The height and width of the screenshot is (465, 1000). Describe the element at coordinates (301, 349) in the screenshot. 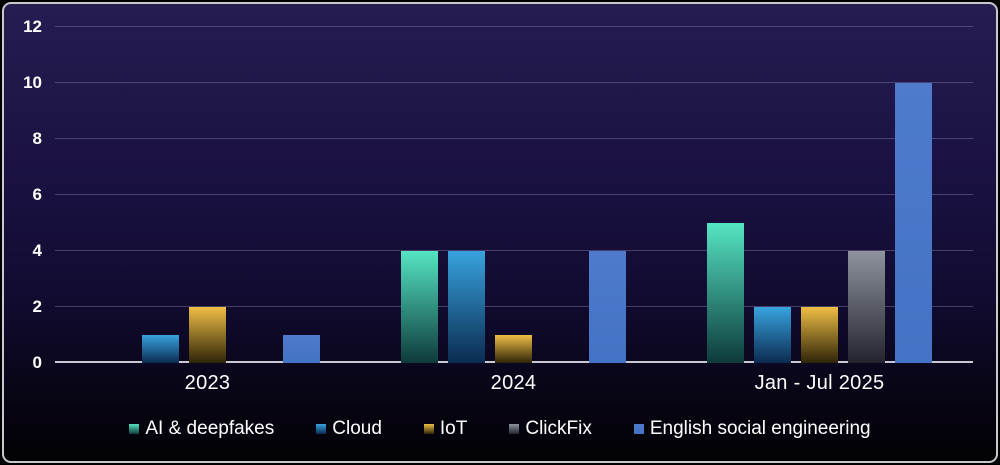

I see `bar-english-social-engineering-2023` at that location.